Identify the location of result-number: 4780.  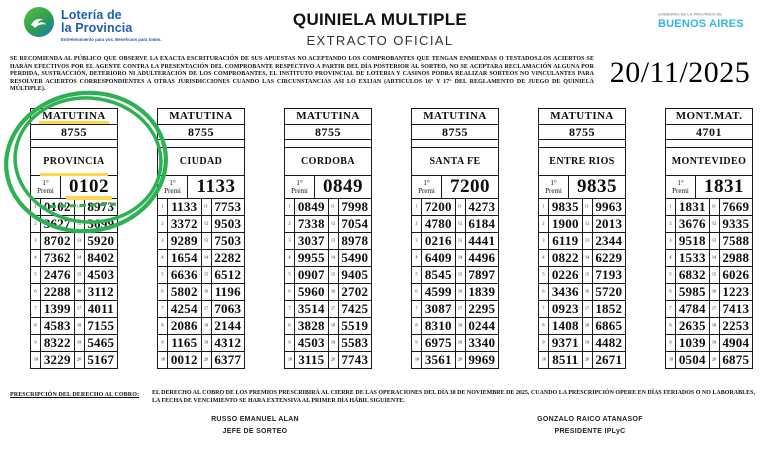
(439, 224).